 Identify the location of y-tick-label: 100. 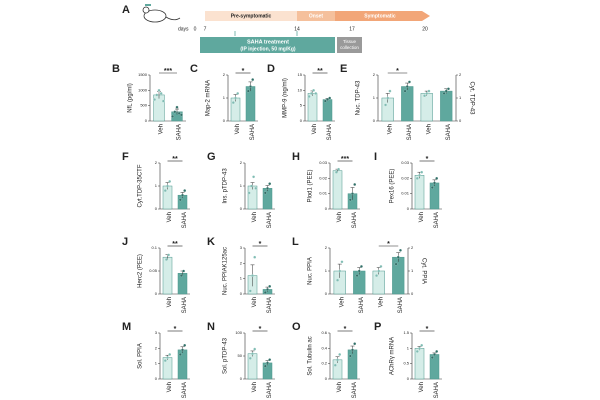
(238, 332).